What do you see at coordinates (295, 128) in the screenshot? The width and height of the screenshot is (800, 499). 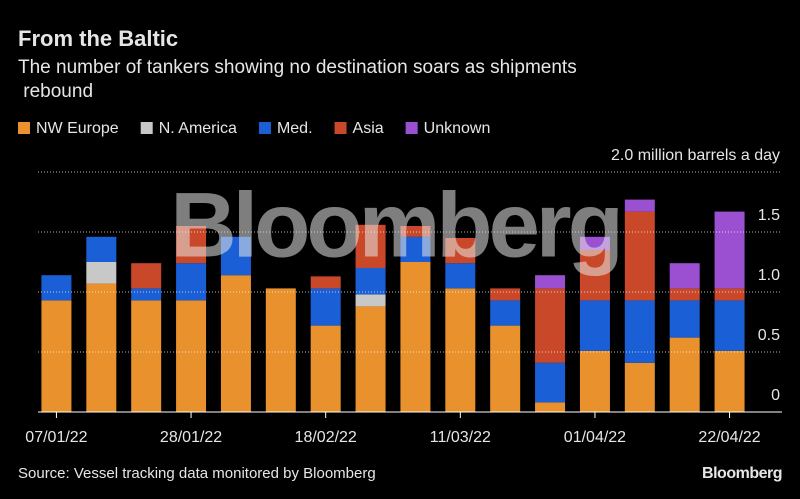 I see `legend-label: Med.` at bounding box center [295, 128].